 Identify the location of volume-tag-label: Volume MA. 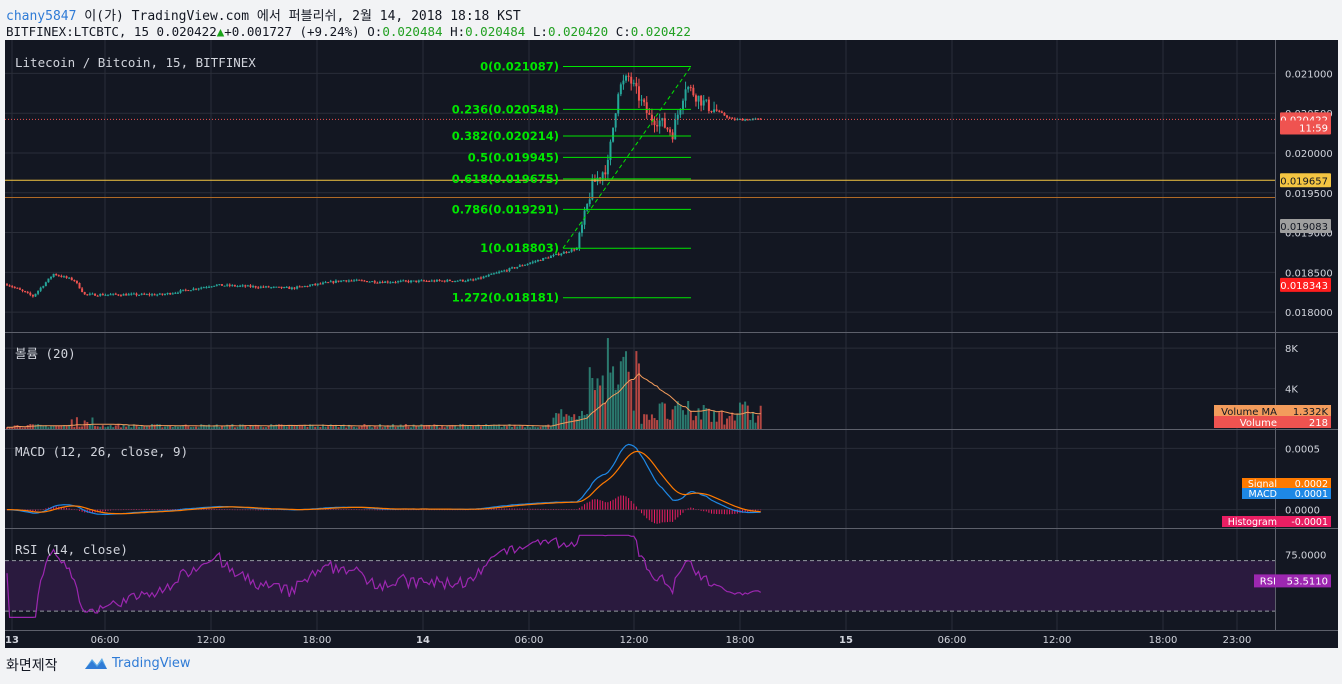
(1249, 412).